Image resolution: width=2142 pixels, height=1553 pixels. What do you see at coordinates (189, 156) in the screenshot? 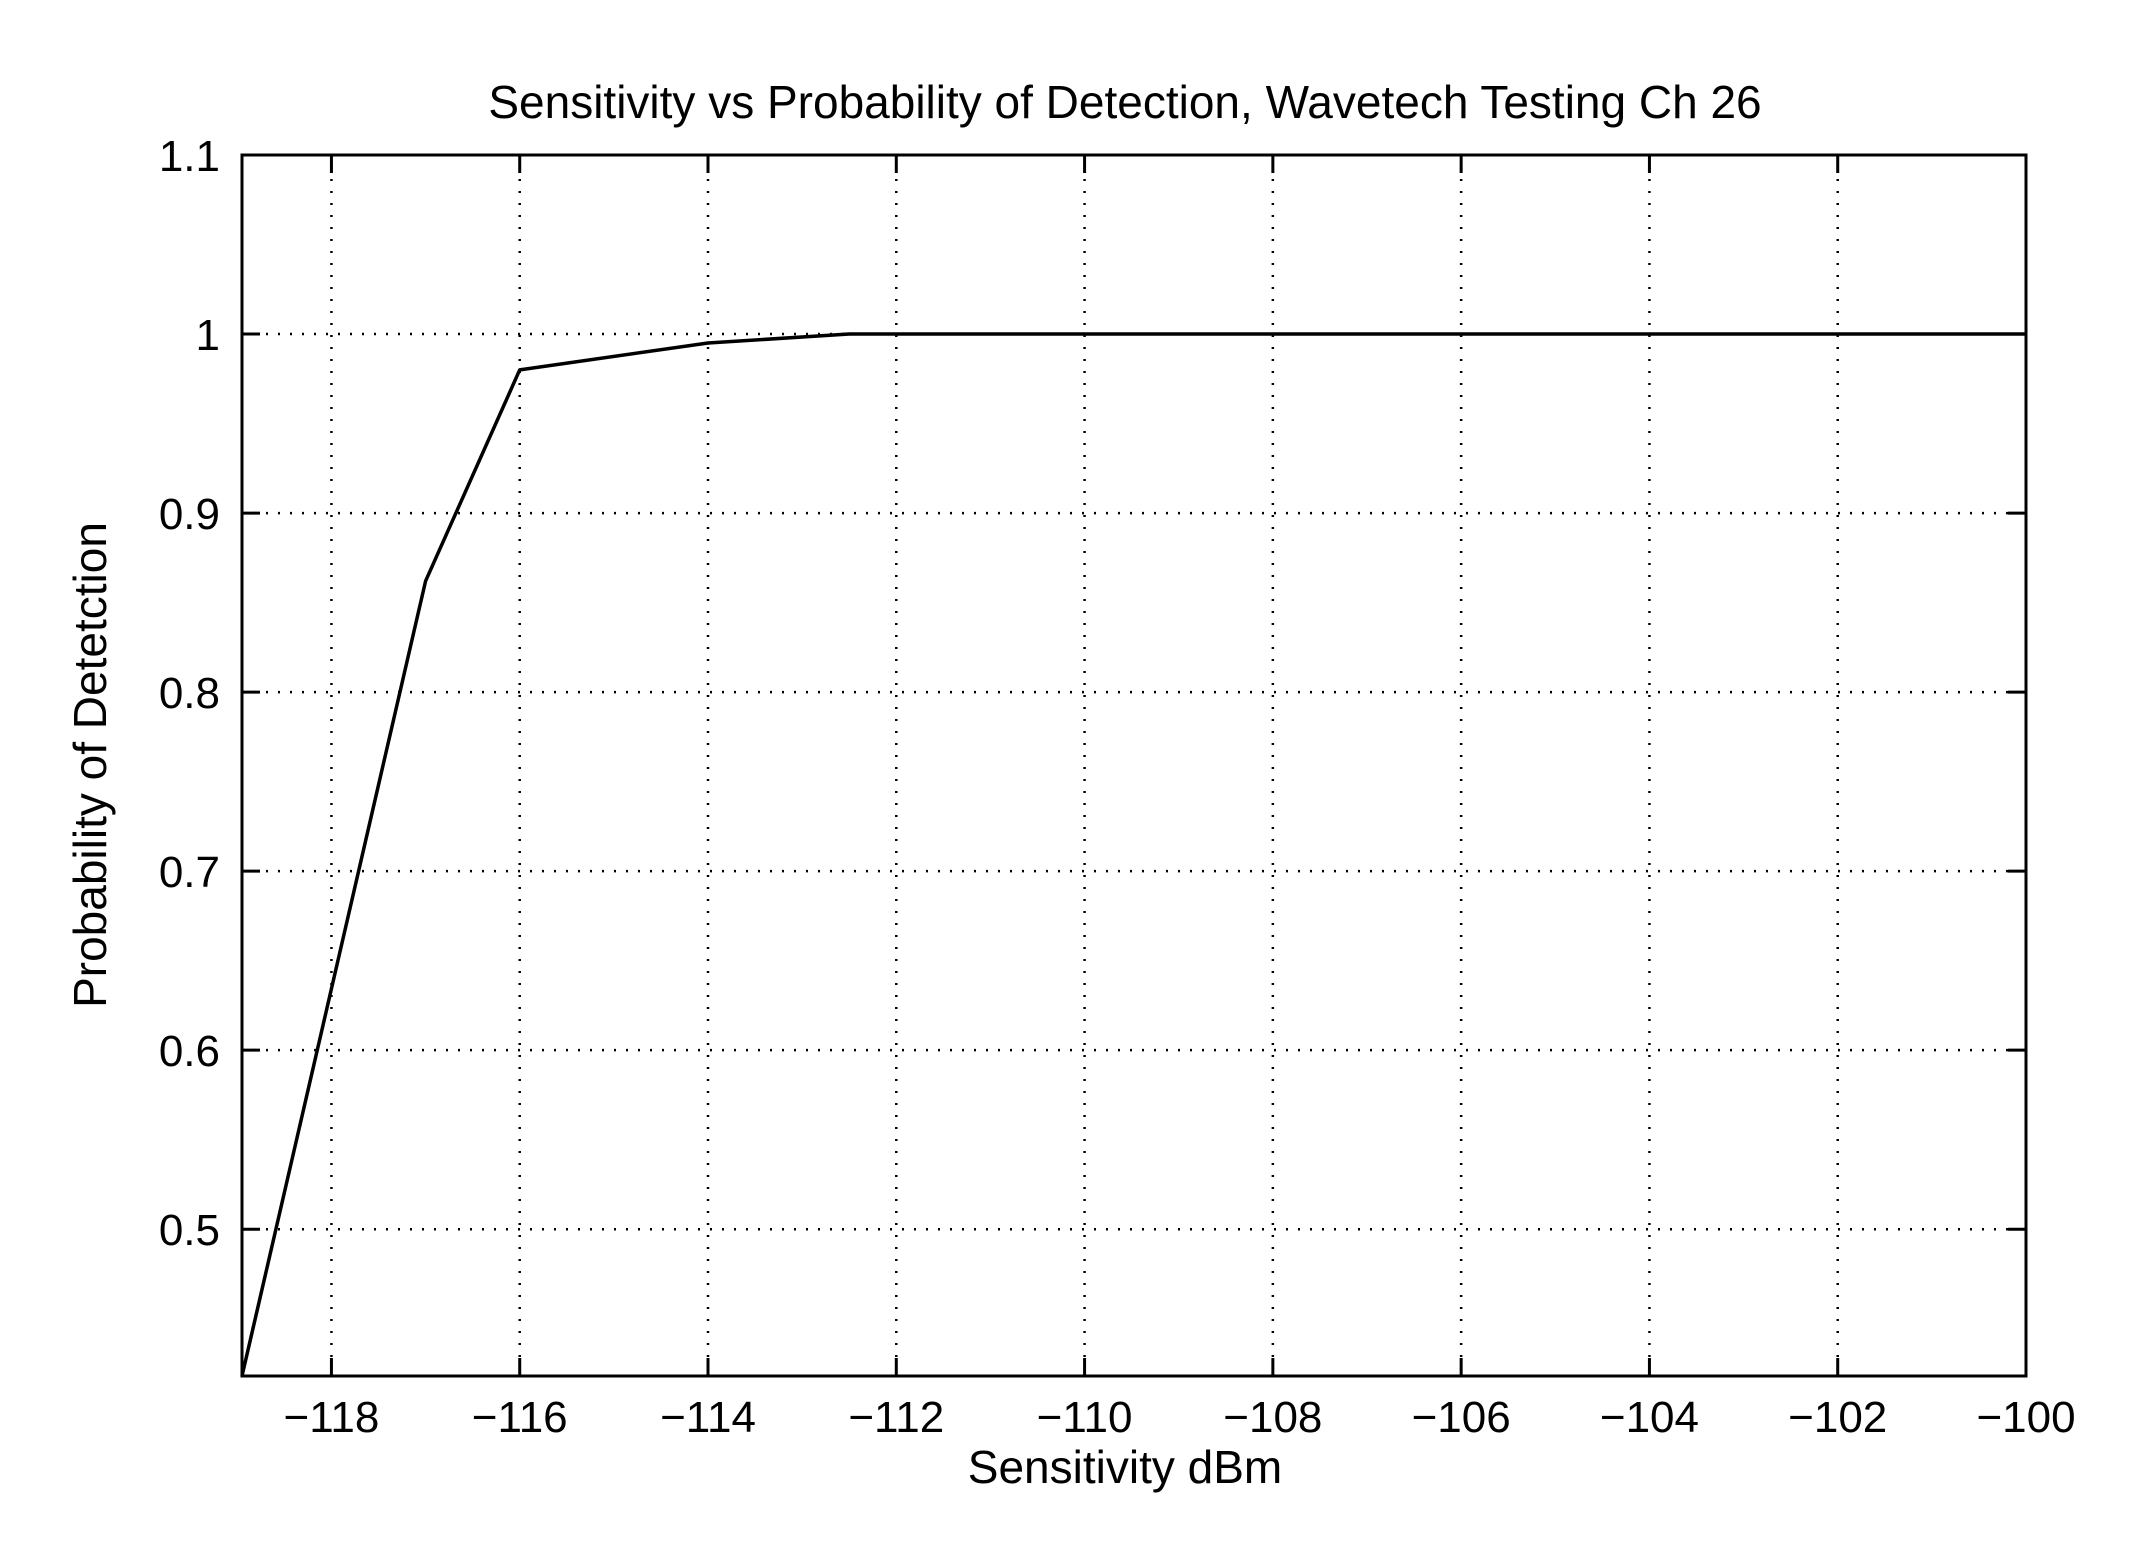
I see `y-tick-label: 1.1` at bounding box center [189, 156].